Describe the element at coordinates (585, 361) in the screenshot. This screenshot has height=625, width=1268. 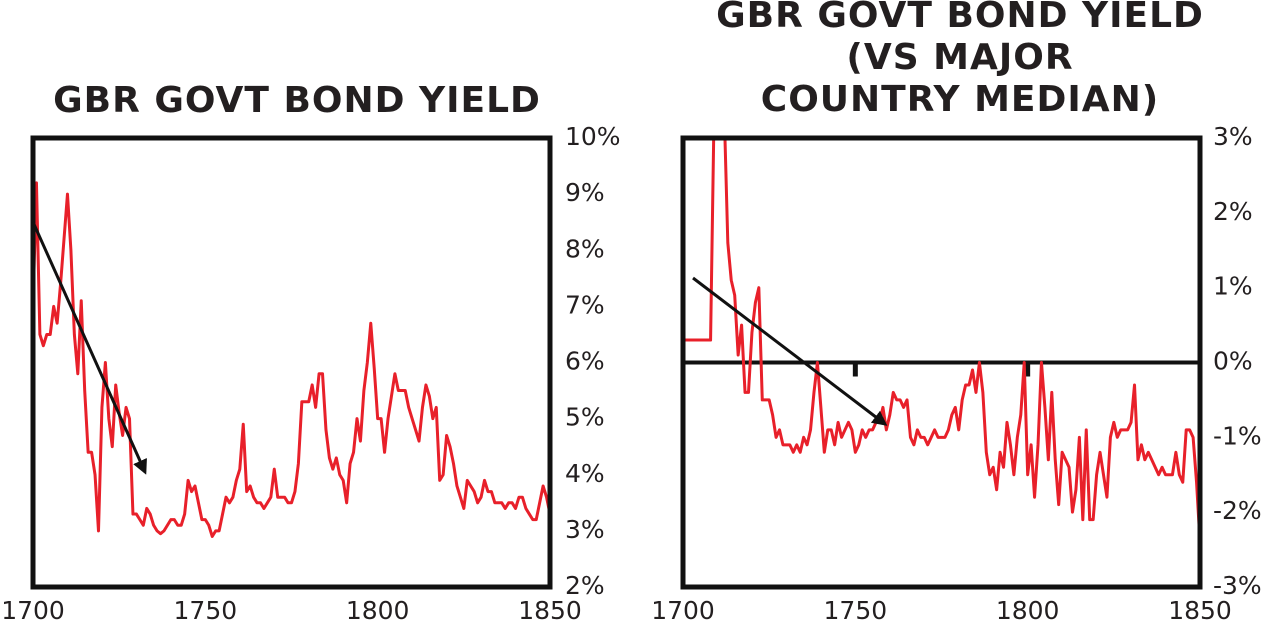
I see `y-tick-label: 6%` at that location.